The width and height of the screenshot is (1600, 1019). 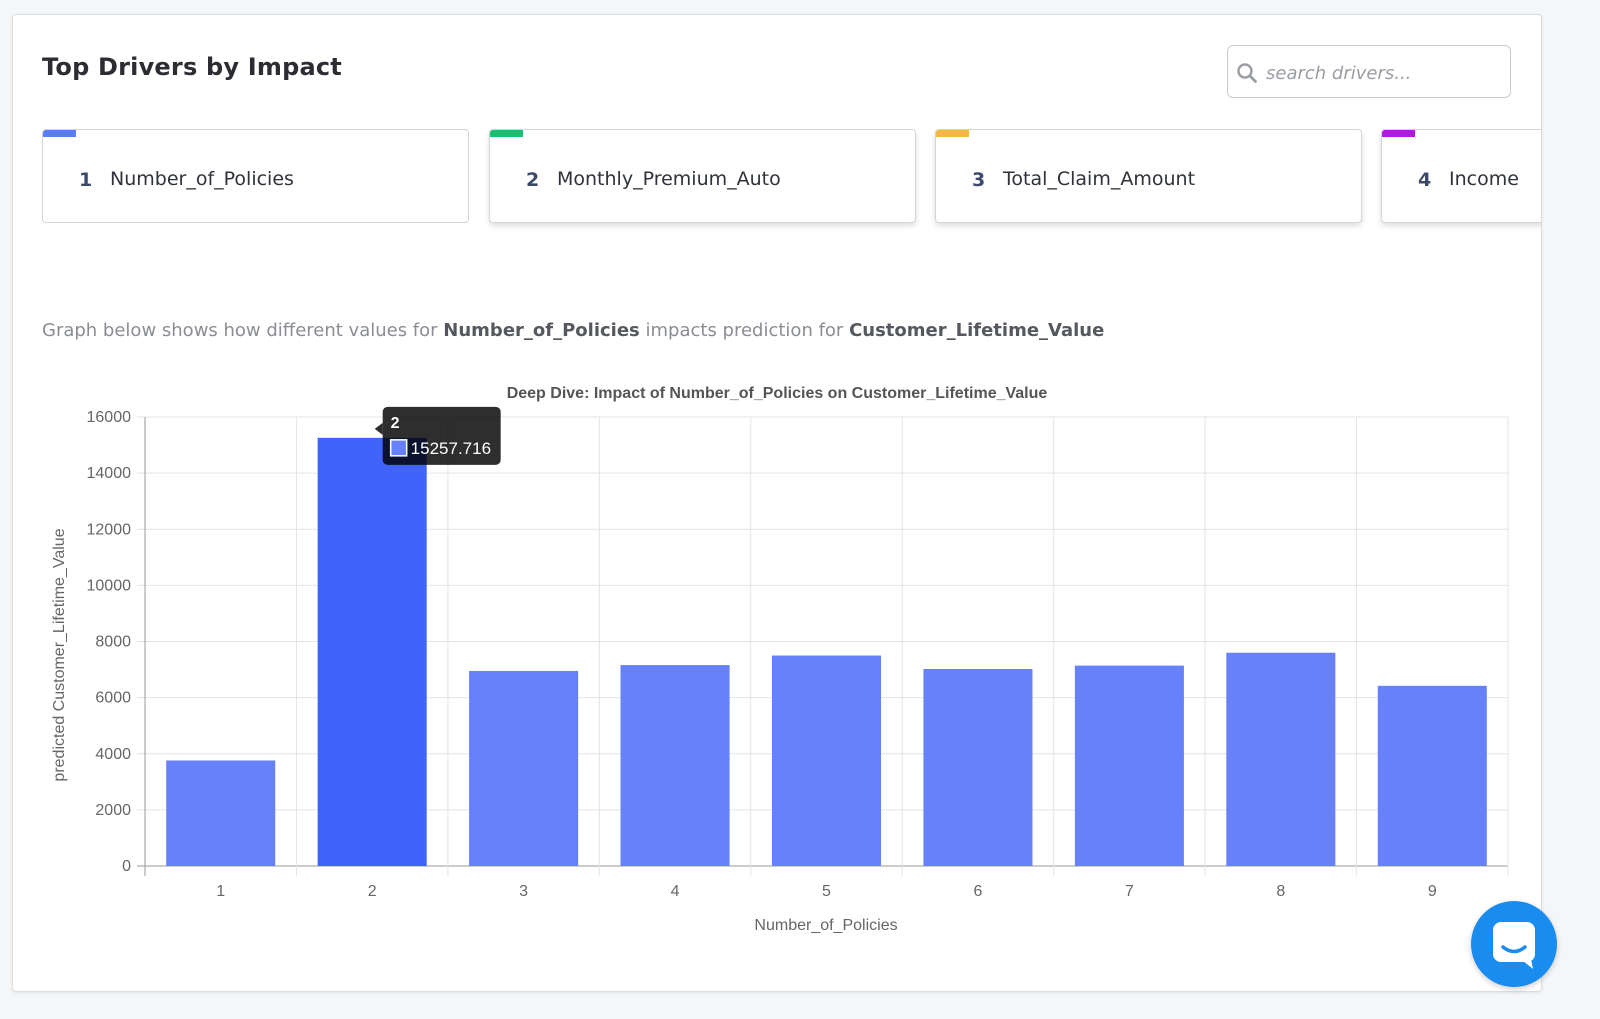 I want to click on x-tick-label: 6, so click(x=977, y=891).